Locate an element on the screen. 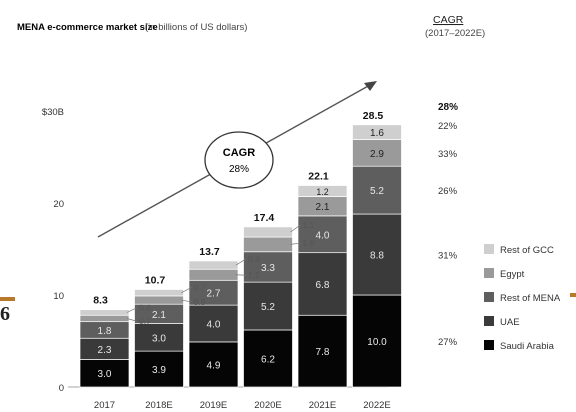 The height and width of the screenshot is (412, 576). legend-label: Rest of MENA is located at coordinates (530, 298).